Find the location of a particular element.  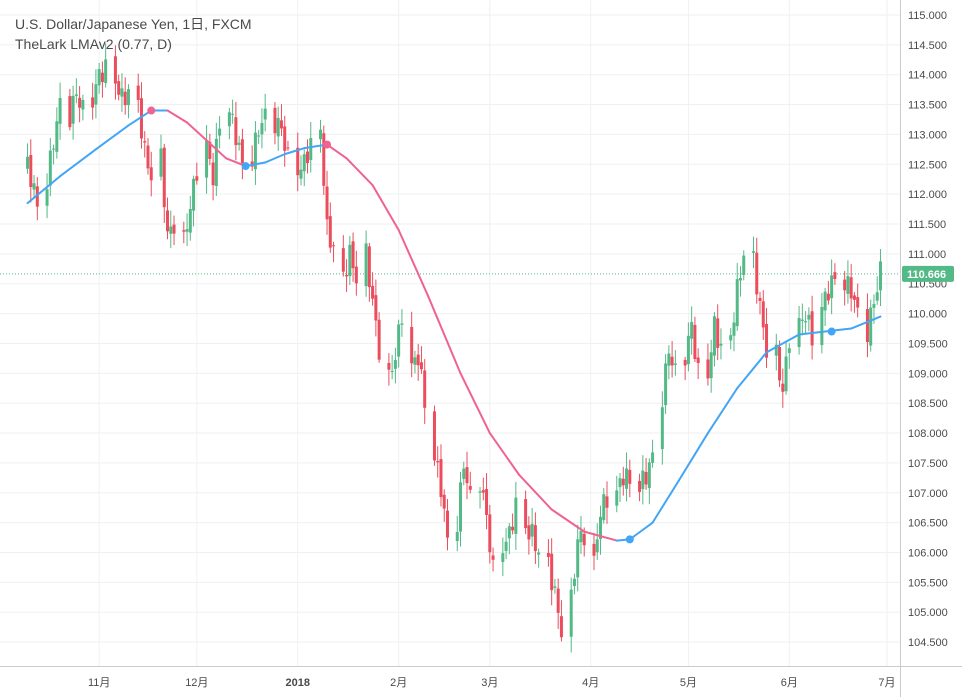

y-tick-label: 112.000 is located at coordinates (927, 195).